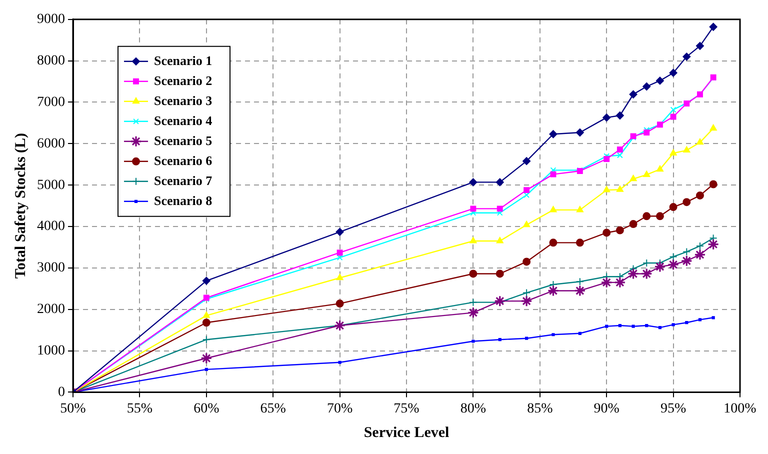 The width and height of the screenshot is (768, 454). I want to click on x-tick-label: 50%, so click(73, 408).